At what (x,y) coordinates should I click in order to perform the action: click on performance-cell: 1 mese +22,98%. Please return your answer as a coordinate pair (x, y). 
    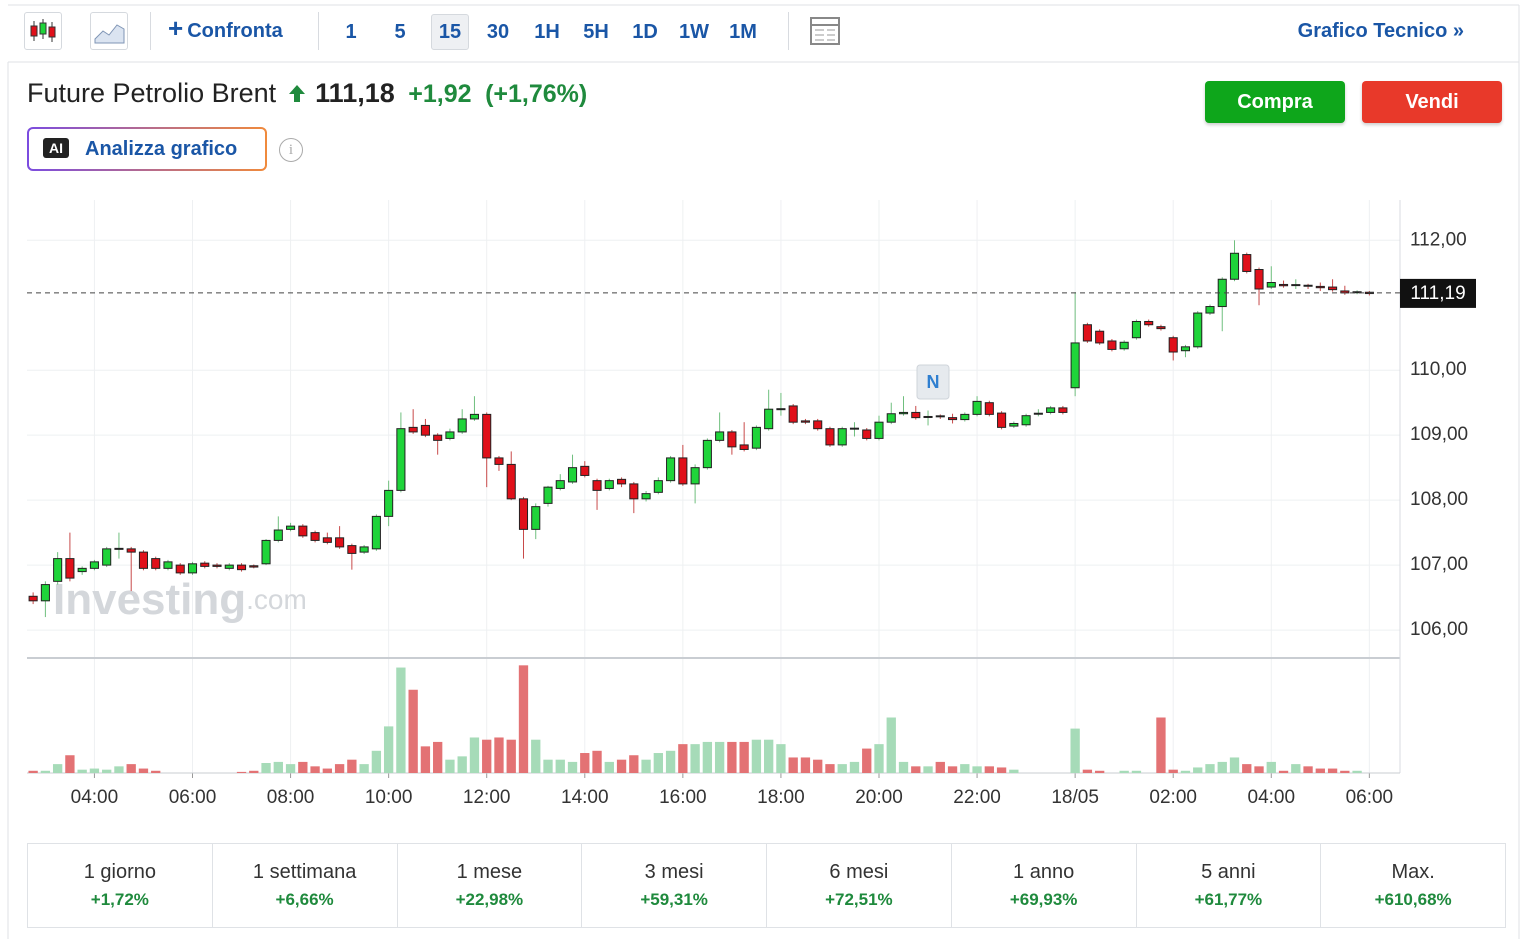
    Looking at the image, I should click on (489, 885).